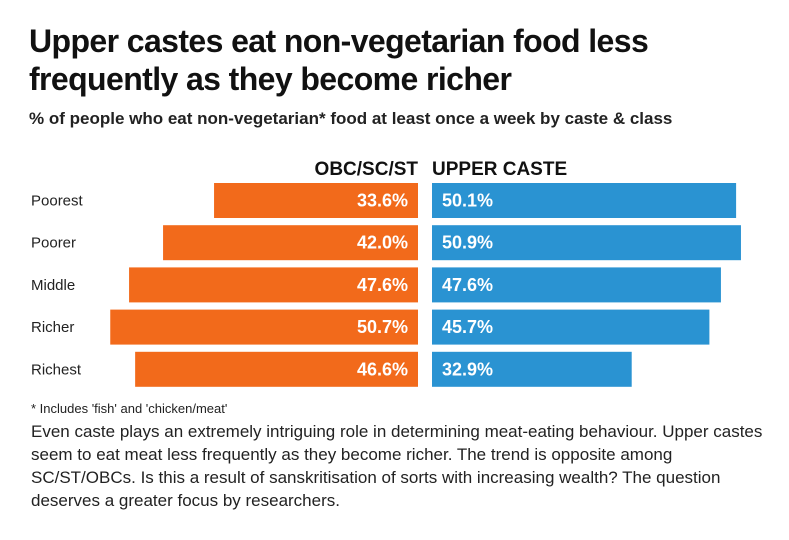  What do you see at coordinates (367, 169) in the screenshot?
I see `series-header-obc: OBC/SC/ST` at bounding box center [367, 169].